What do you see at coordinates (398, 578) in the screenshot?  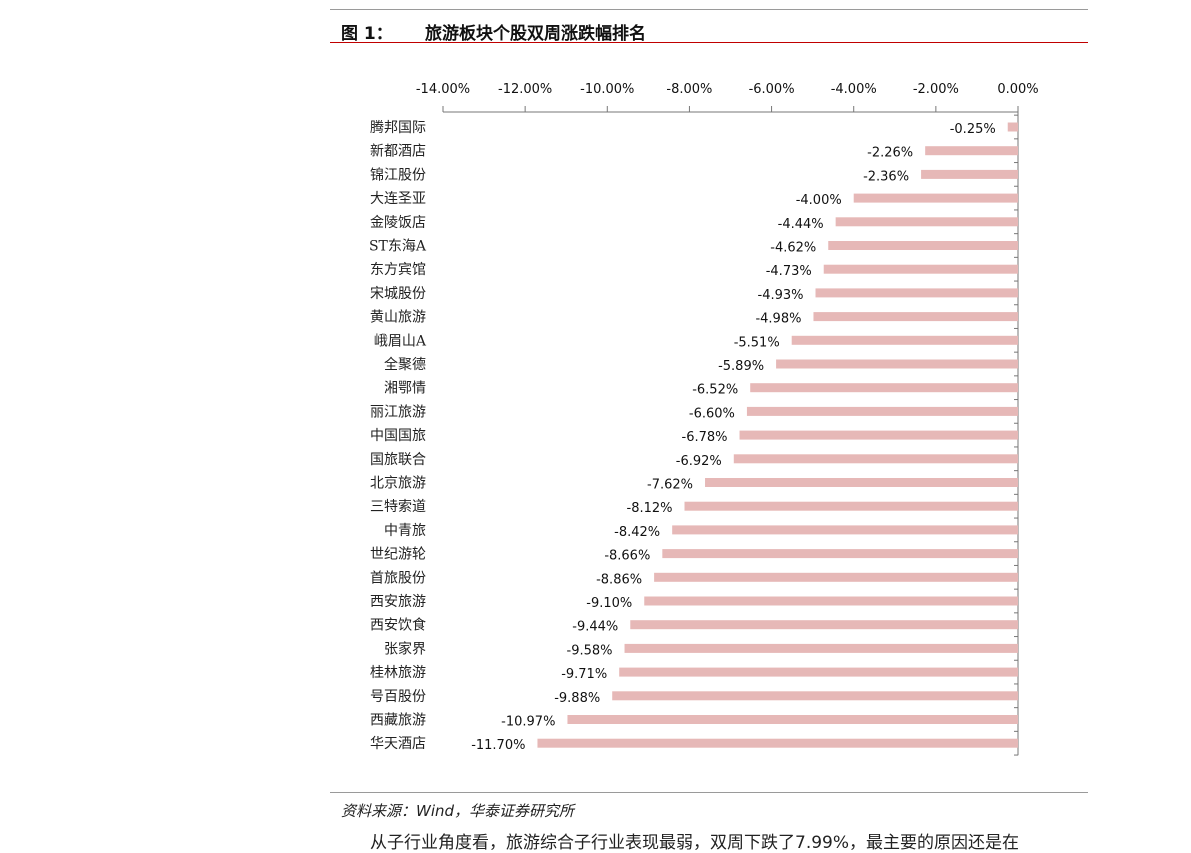 I see `category-label: 首旅股份` at bounding box center [398, 578].